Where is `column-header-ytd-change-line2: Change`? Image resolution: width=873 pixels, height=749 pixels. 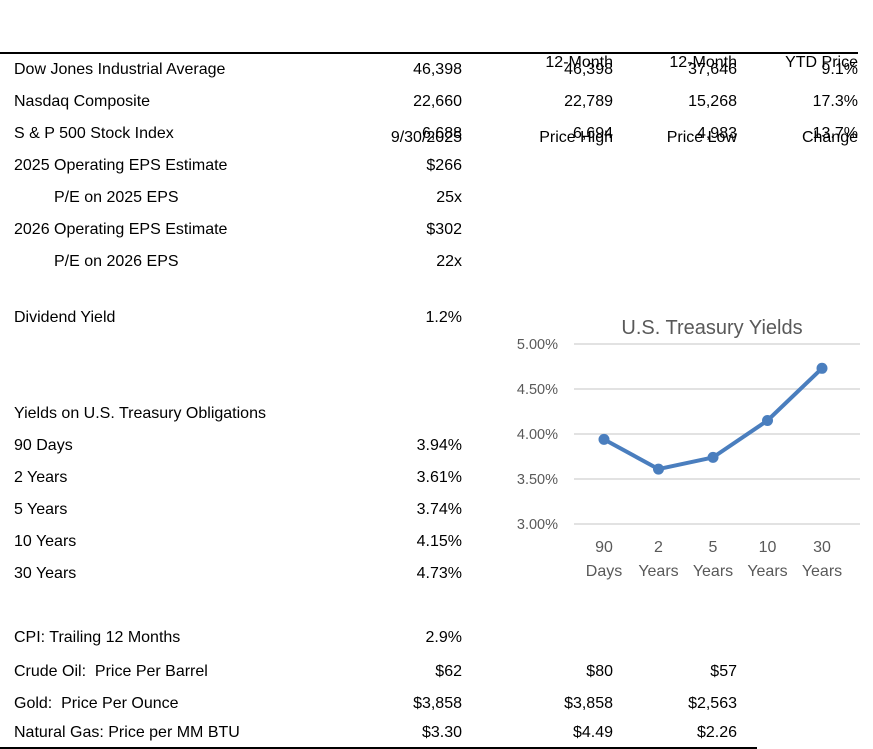 column-header-ytd-change-line2: Change is located at coordinates (829, 137).